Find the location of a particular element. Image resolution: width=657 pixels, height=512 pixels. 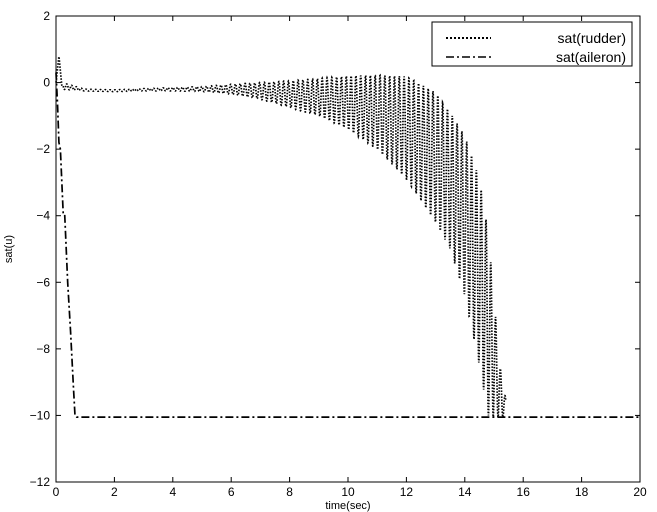

x-tick-label: 10 is located at coordinates (348, 492).